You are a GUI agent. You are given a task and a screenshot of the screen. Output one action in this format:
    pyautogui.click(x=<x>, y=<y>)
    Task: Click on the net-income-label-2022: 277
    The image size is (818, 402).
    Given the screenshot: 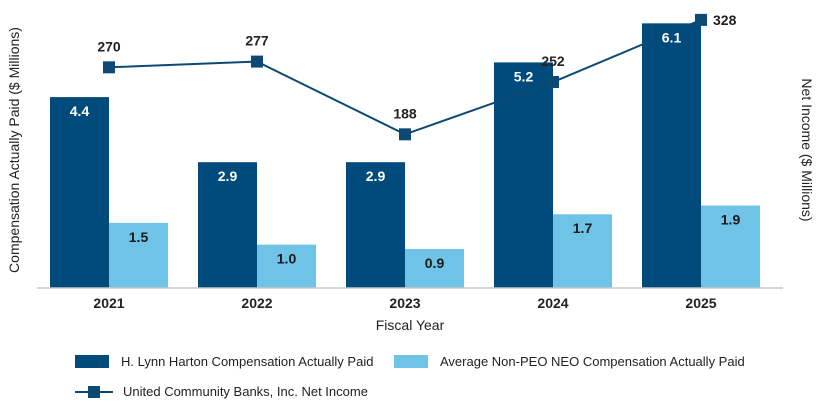 What is the action you would take?
    pyautogui.click(x=257, y=41)
    